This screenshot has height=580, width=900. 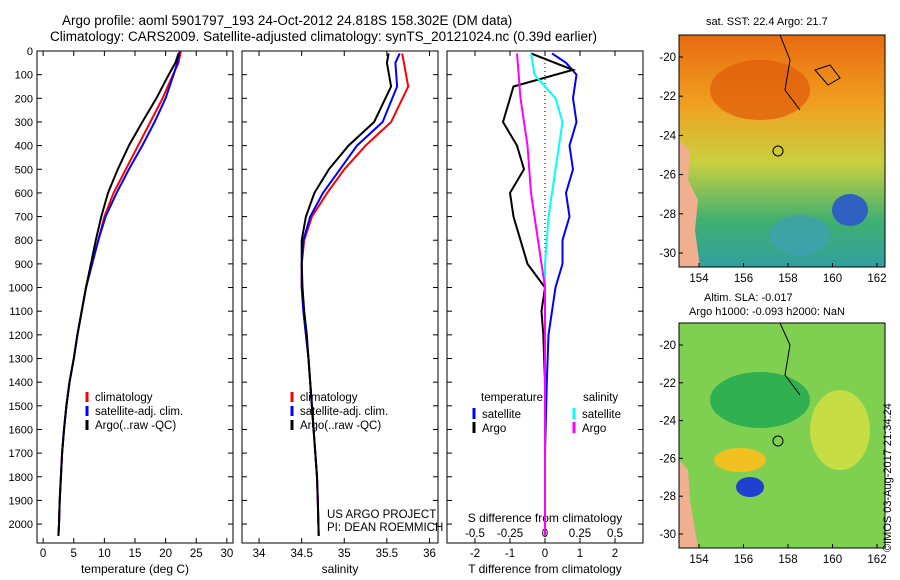 What do you see at coordinates (21, 478) in the screenshot?
I see `y-tick-label: 1800` at bounding box center [21, 478].